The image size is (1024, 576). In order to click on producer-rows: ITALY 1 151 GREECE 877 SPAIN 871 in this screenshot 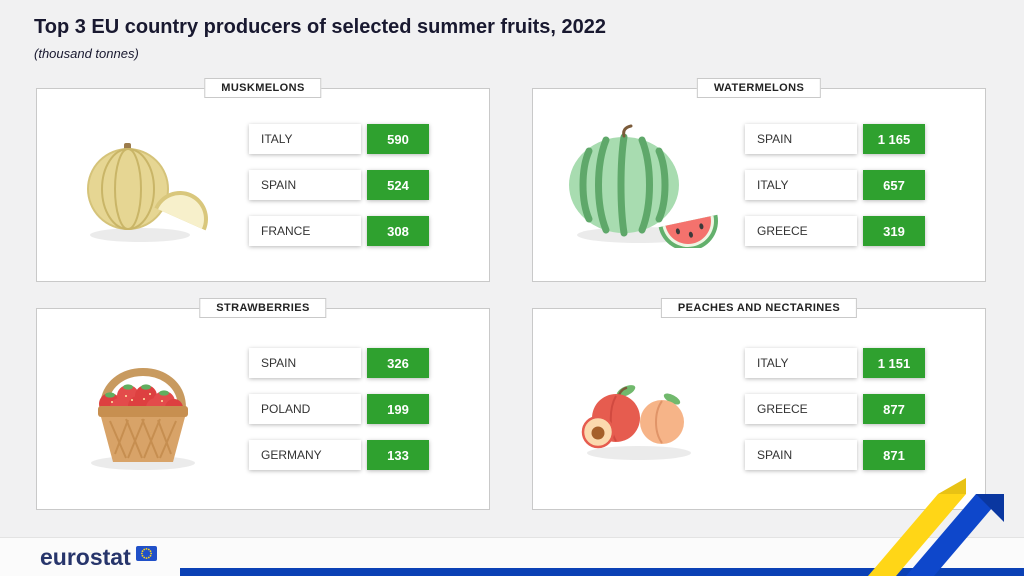, I will do `click(865, 409)`.